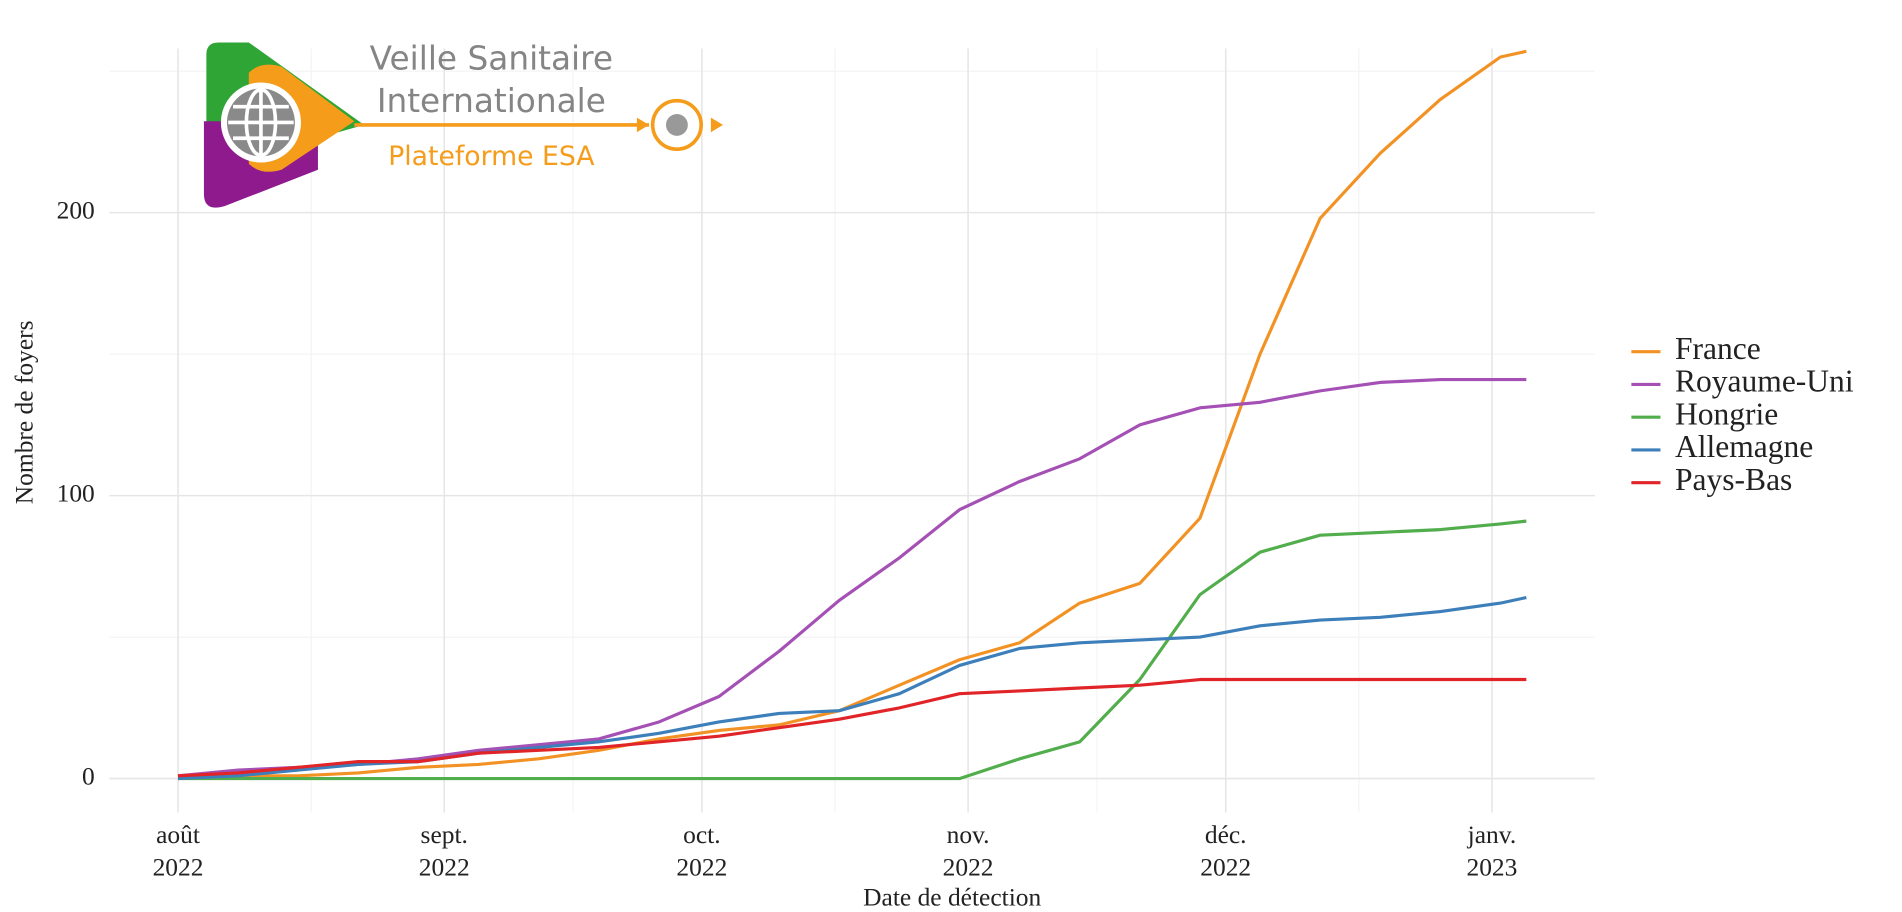 The width and height of the screenshot is (1902, 912). Describe the element at coordinates (1733, 479) in the screenshot. I see `legend-label: Pays-Bas` at that location.